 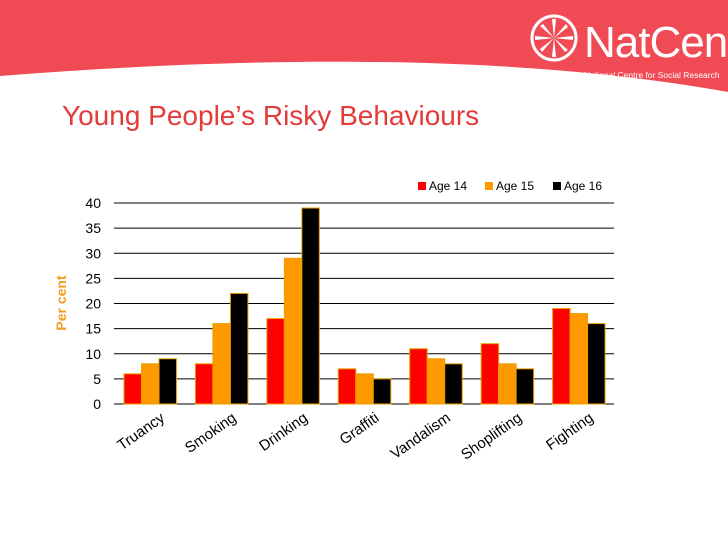 I want to click on legend: Age 14 Age 15 Age 16, so click(x=510, y=186).